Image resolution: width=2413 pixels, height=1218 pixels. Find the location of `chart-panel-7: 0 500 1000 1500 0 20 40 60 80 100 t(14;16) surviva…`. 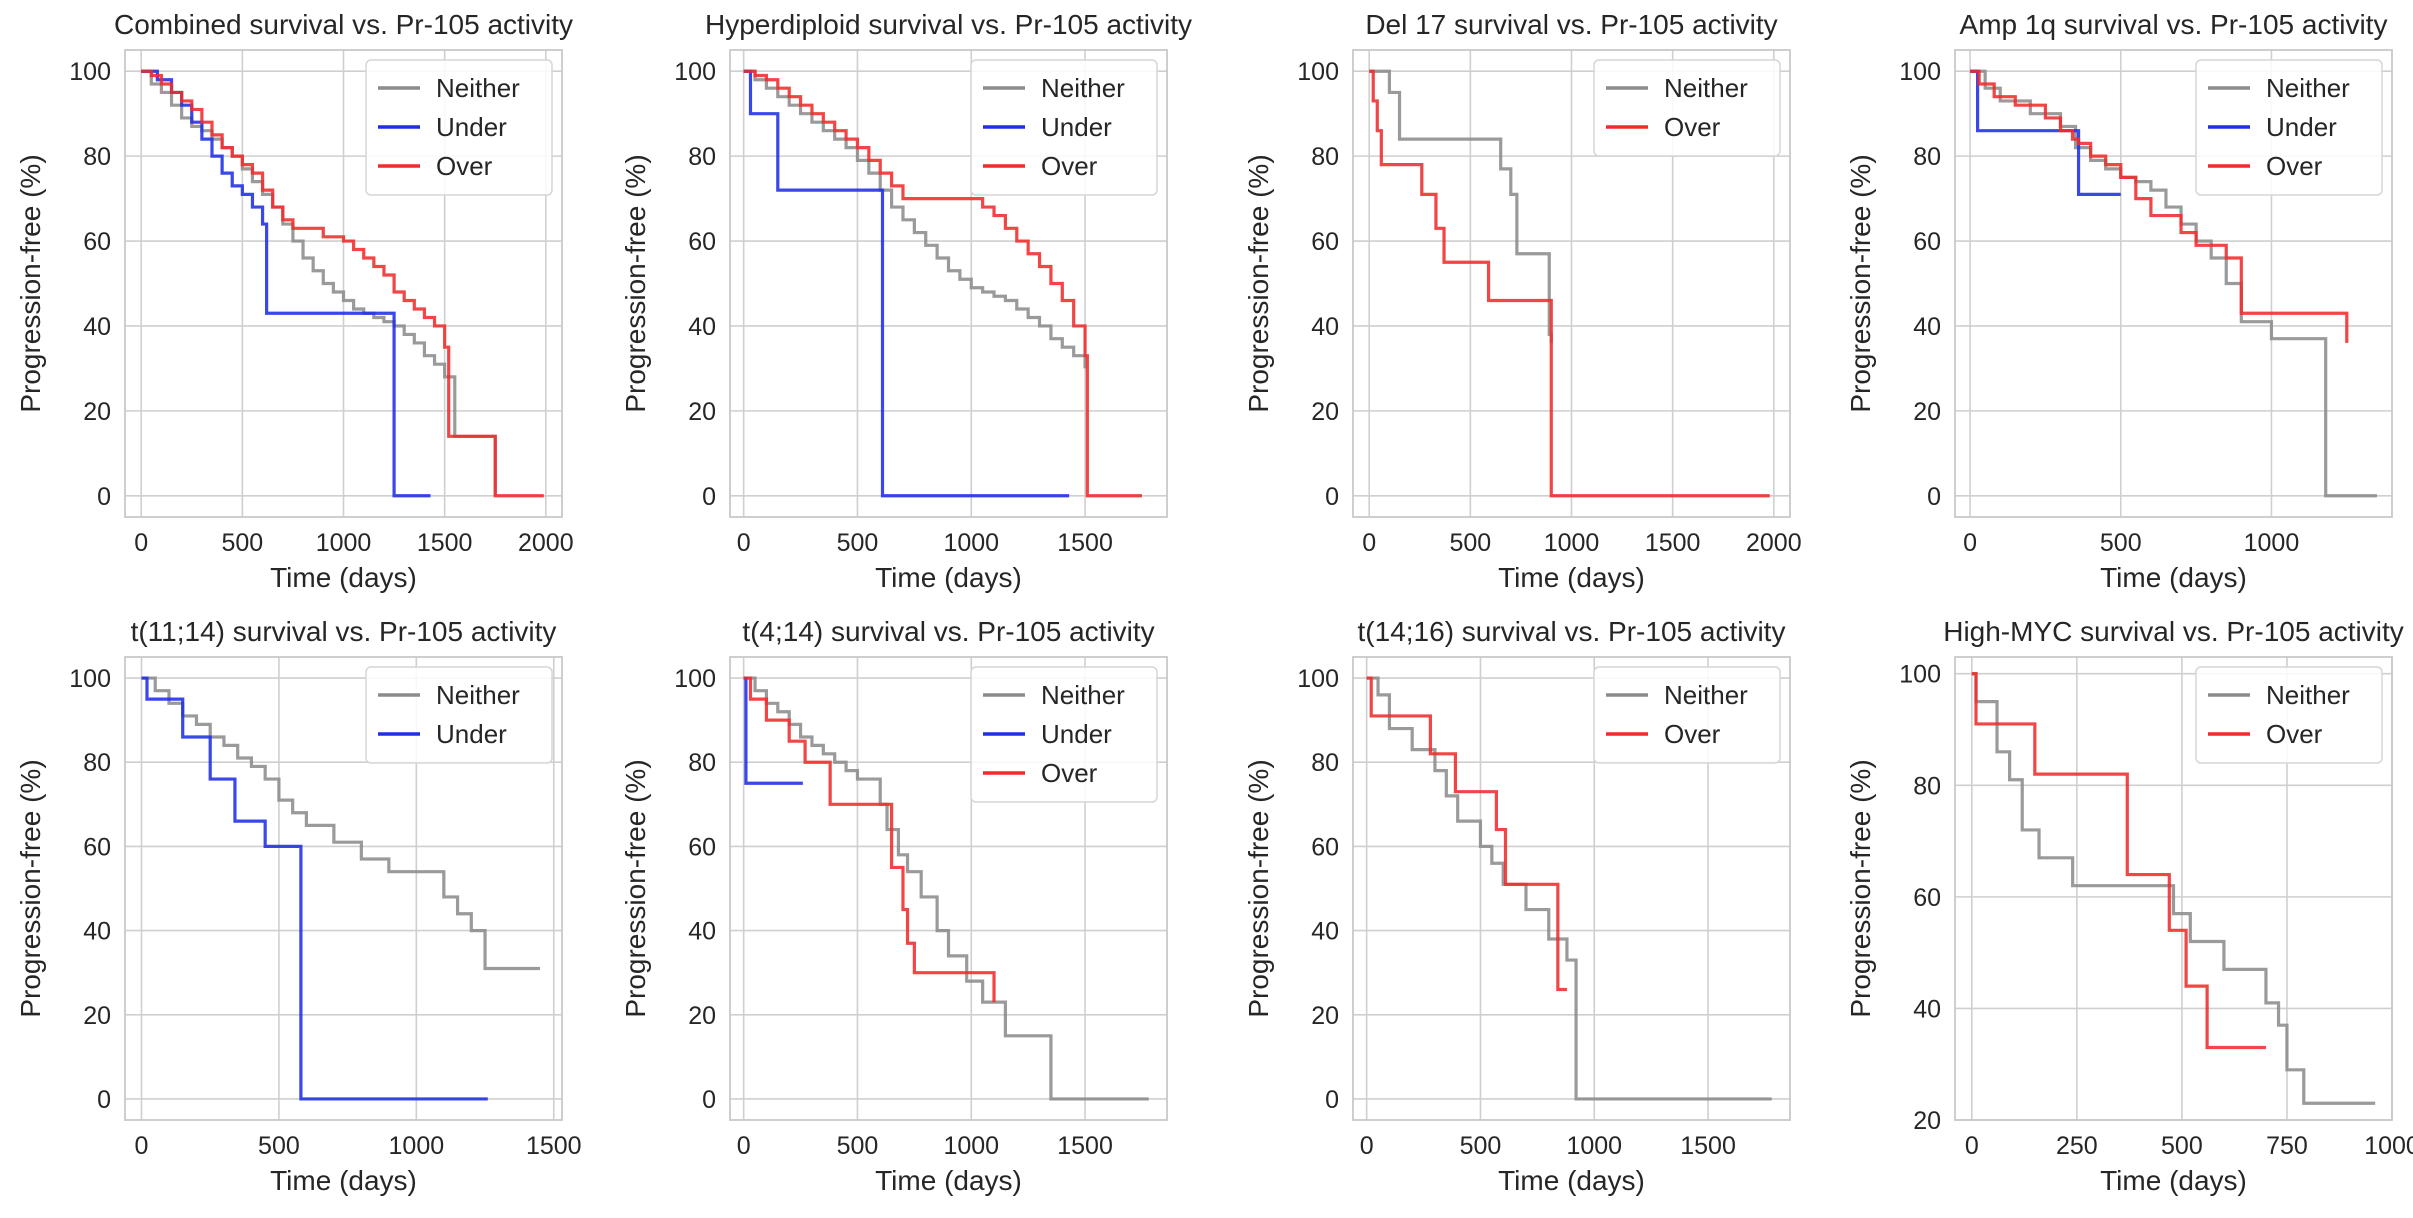

chart-panel-7: 0 500 1000 1500 0 20 40 60 80 100 t(14;16) surviva… is located at coordinates (1517, 906).